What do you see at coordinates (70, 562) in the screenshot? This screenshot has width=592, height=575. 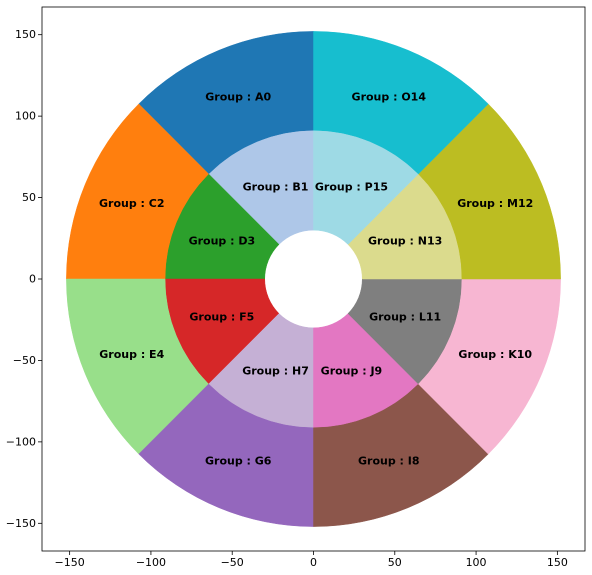 I see `x-tick-label: −150` at bounding box center [70, 562].